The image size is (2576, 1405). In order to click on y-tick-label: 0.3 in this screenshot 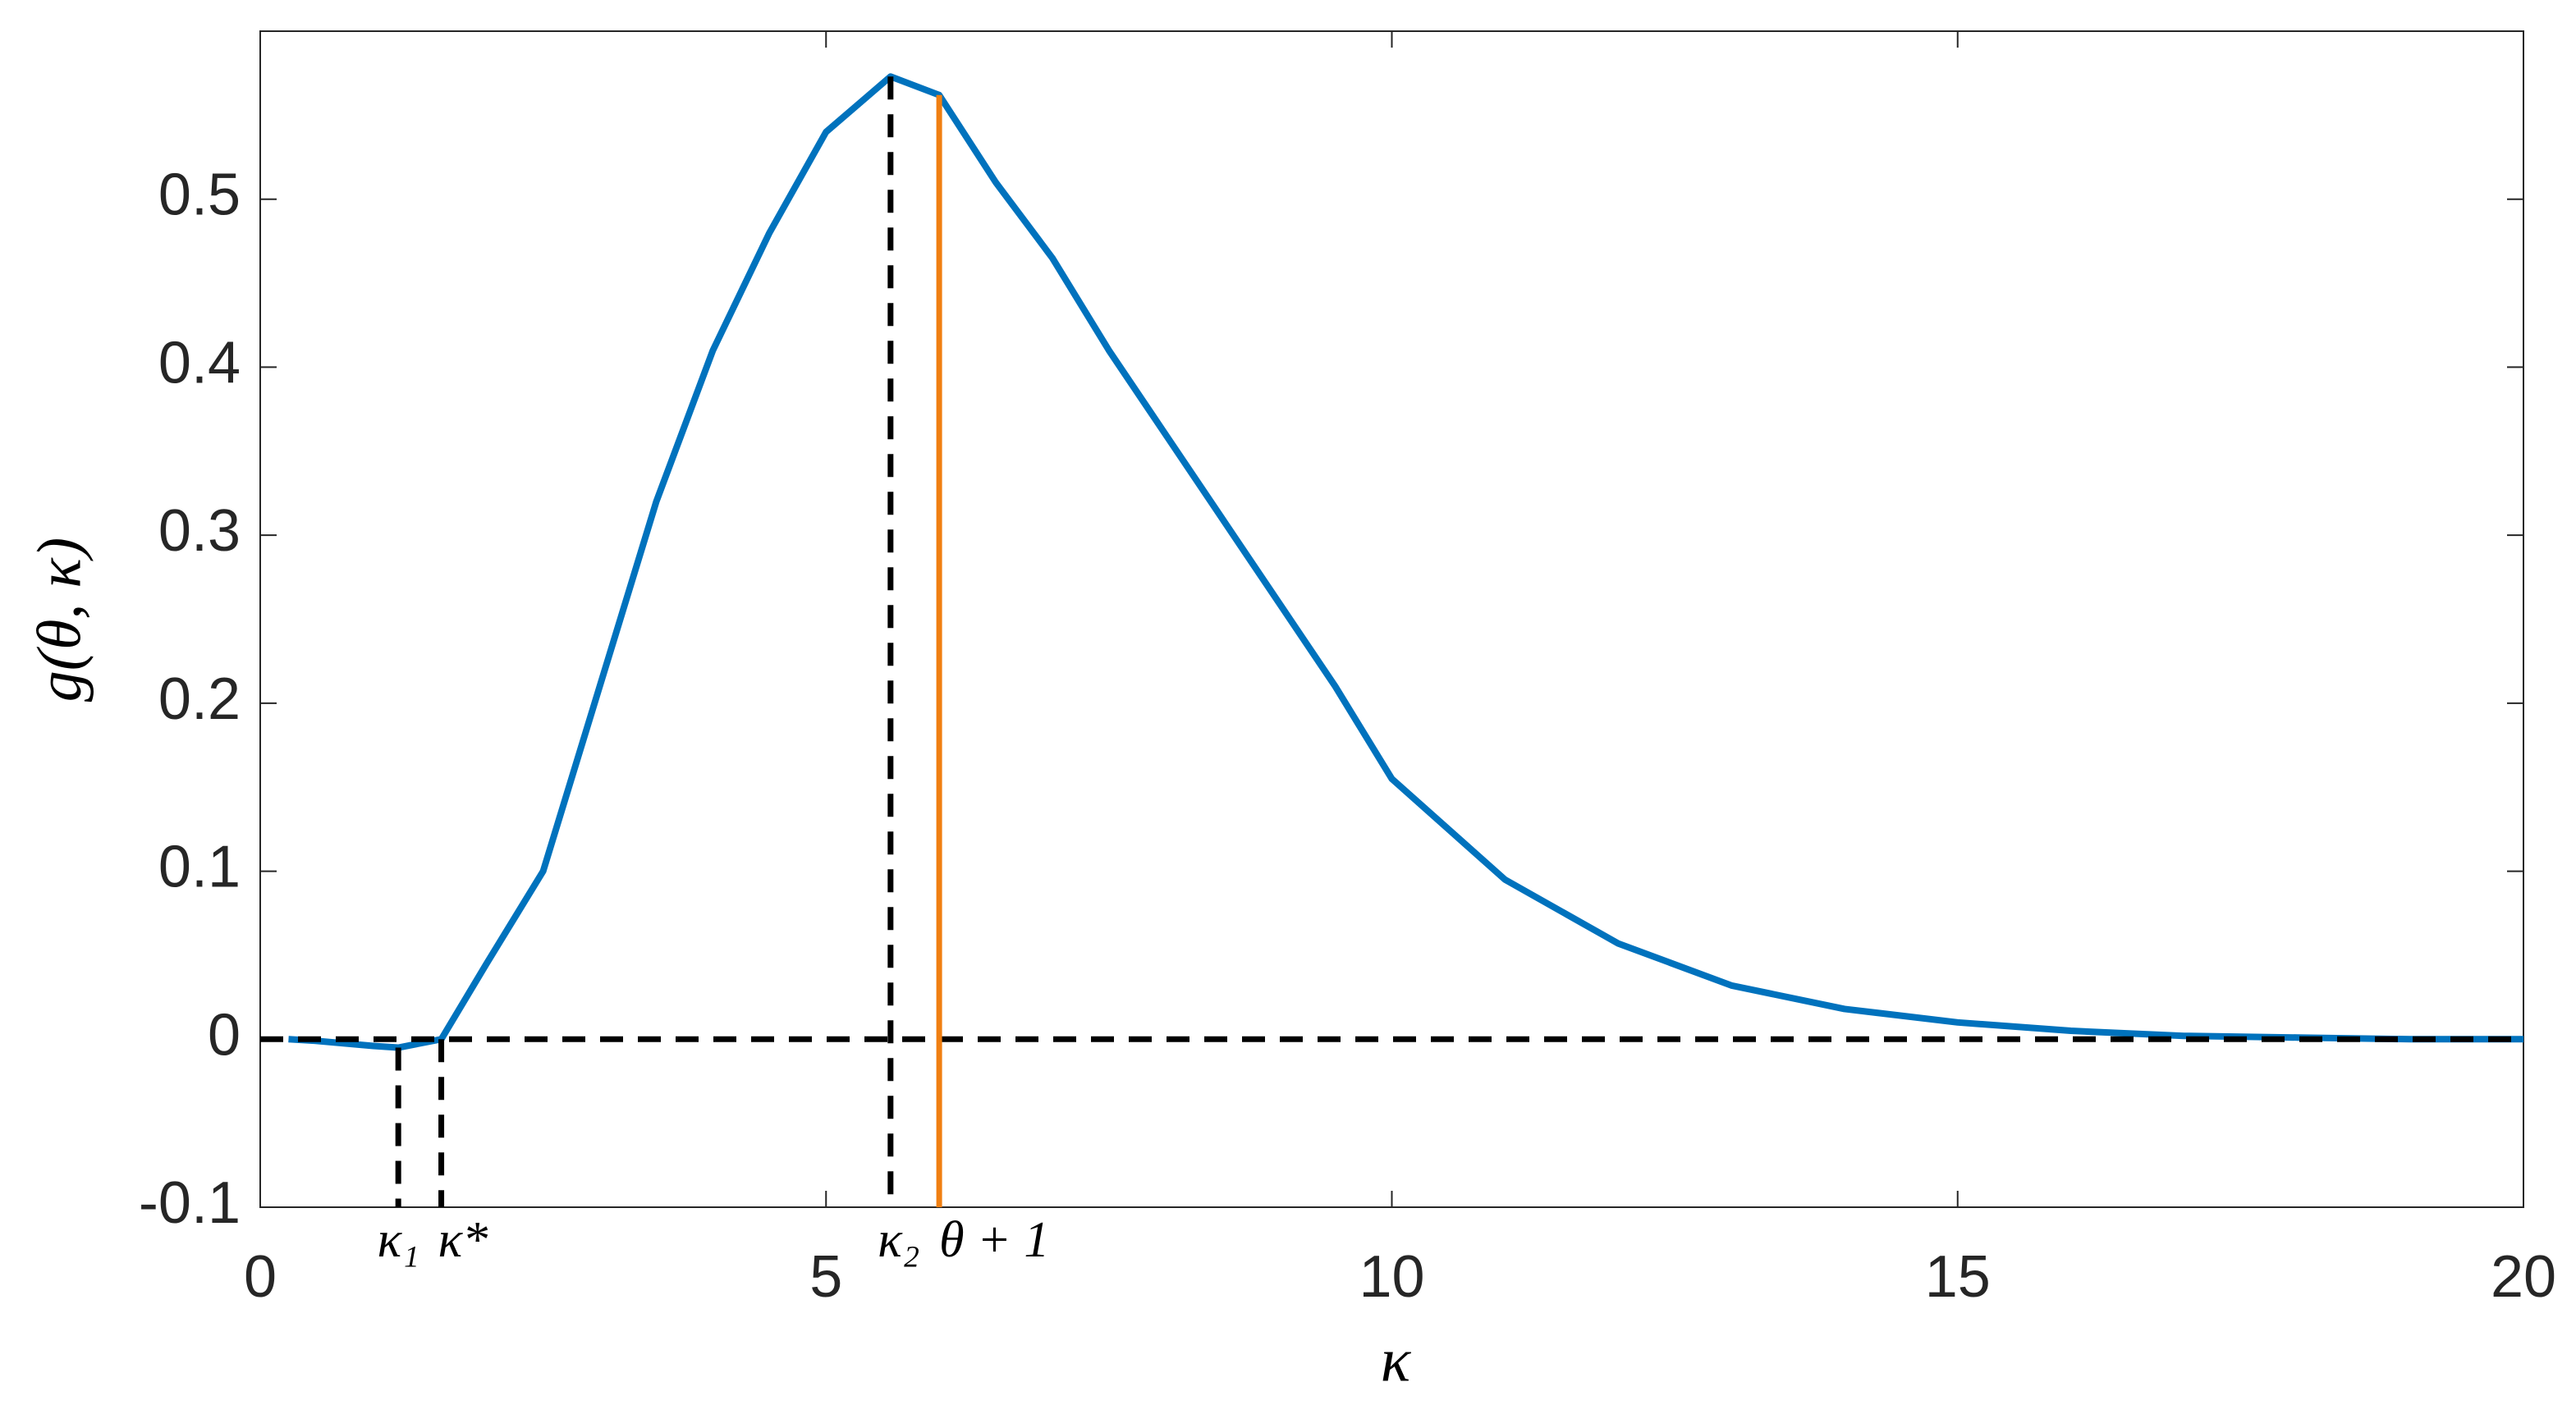, I will do `click(200, 531)`.